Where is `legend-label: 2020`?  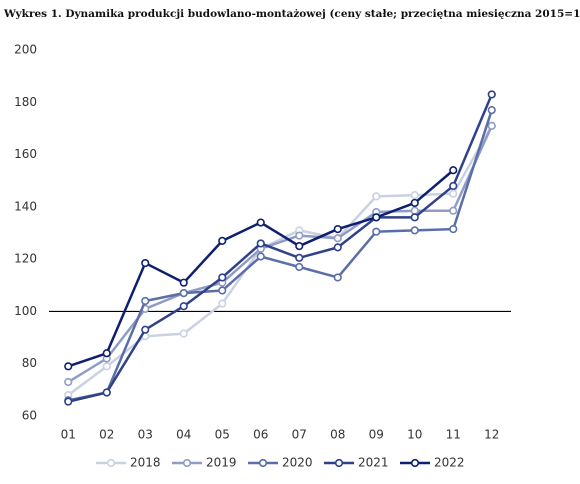
legend-label: 2020 is located at coordinates (297, 463).